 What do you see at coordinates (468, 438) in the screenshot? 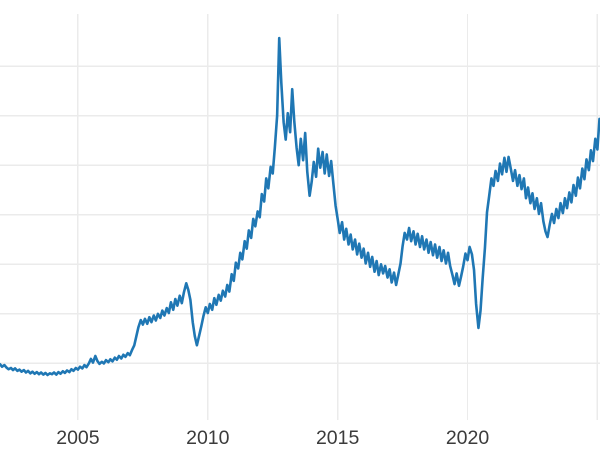
I see `x-tick-label: 2020` at bounding box center [468, 438].